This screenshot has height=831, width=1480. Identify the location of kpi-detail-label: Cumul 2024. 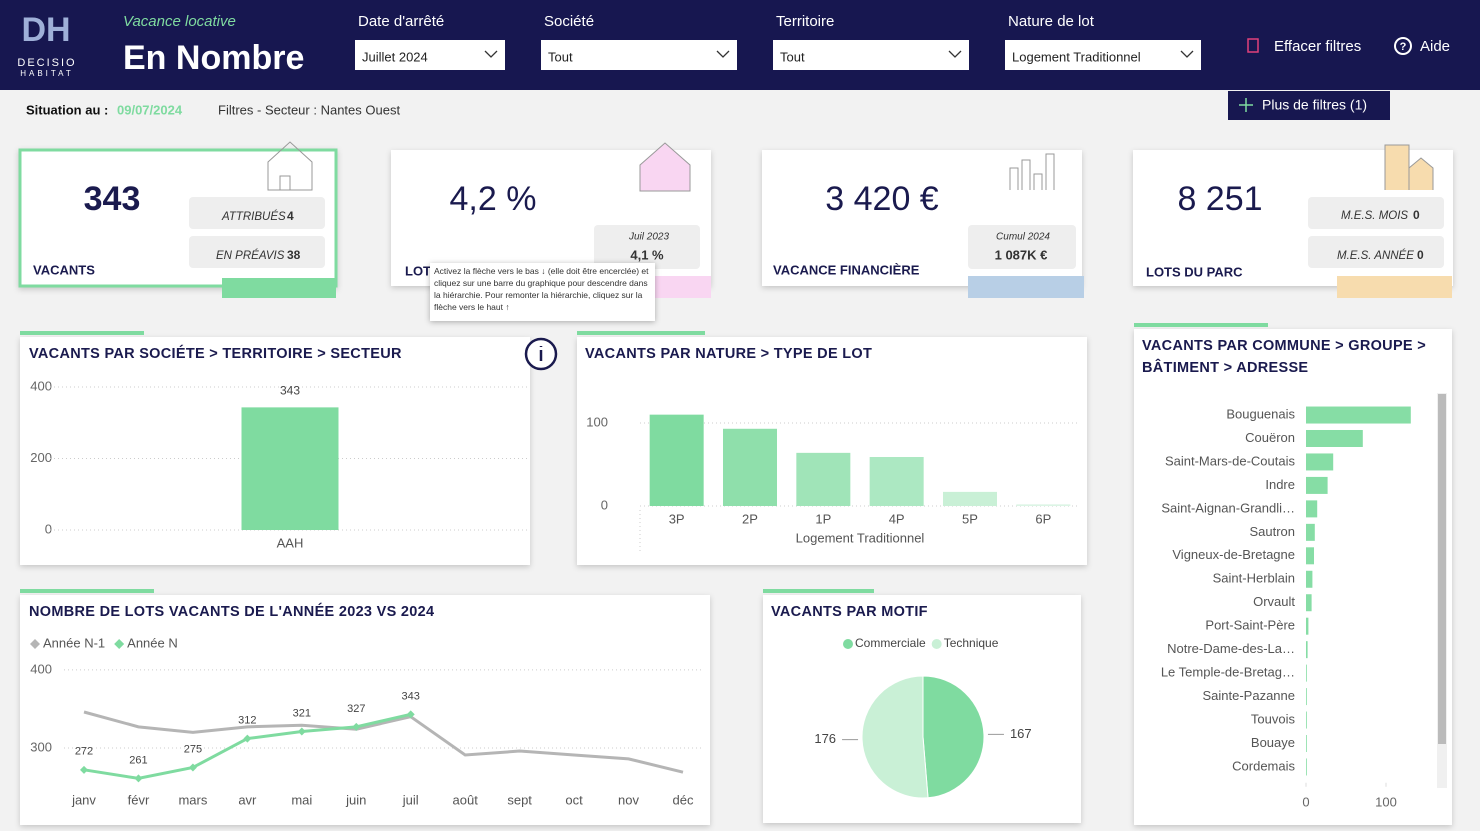
(1023, 237).